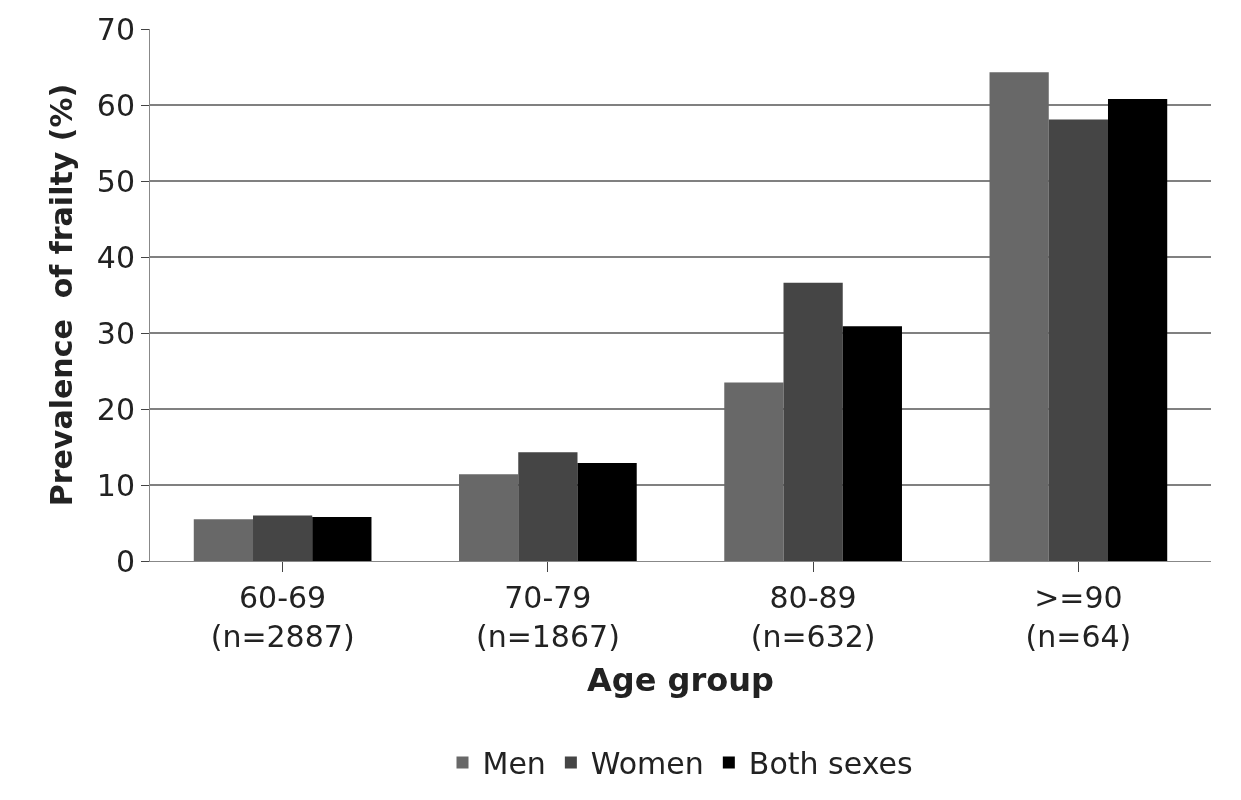 The height and width of the screenshot is (800, 1241). I want to click on y-tick-label: 0, so click(125, 561).